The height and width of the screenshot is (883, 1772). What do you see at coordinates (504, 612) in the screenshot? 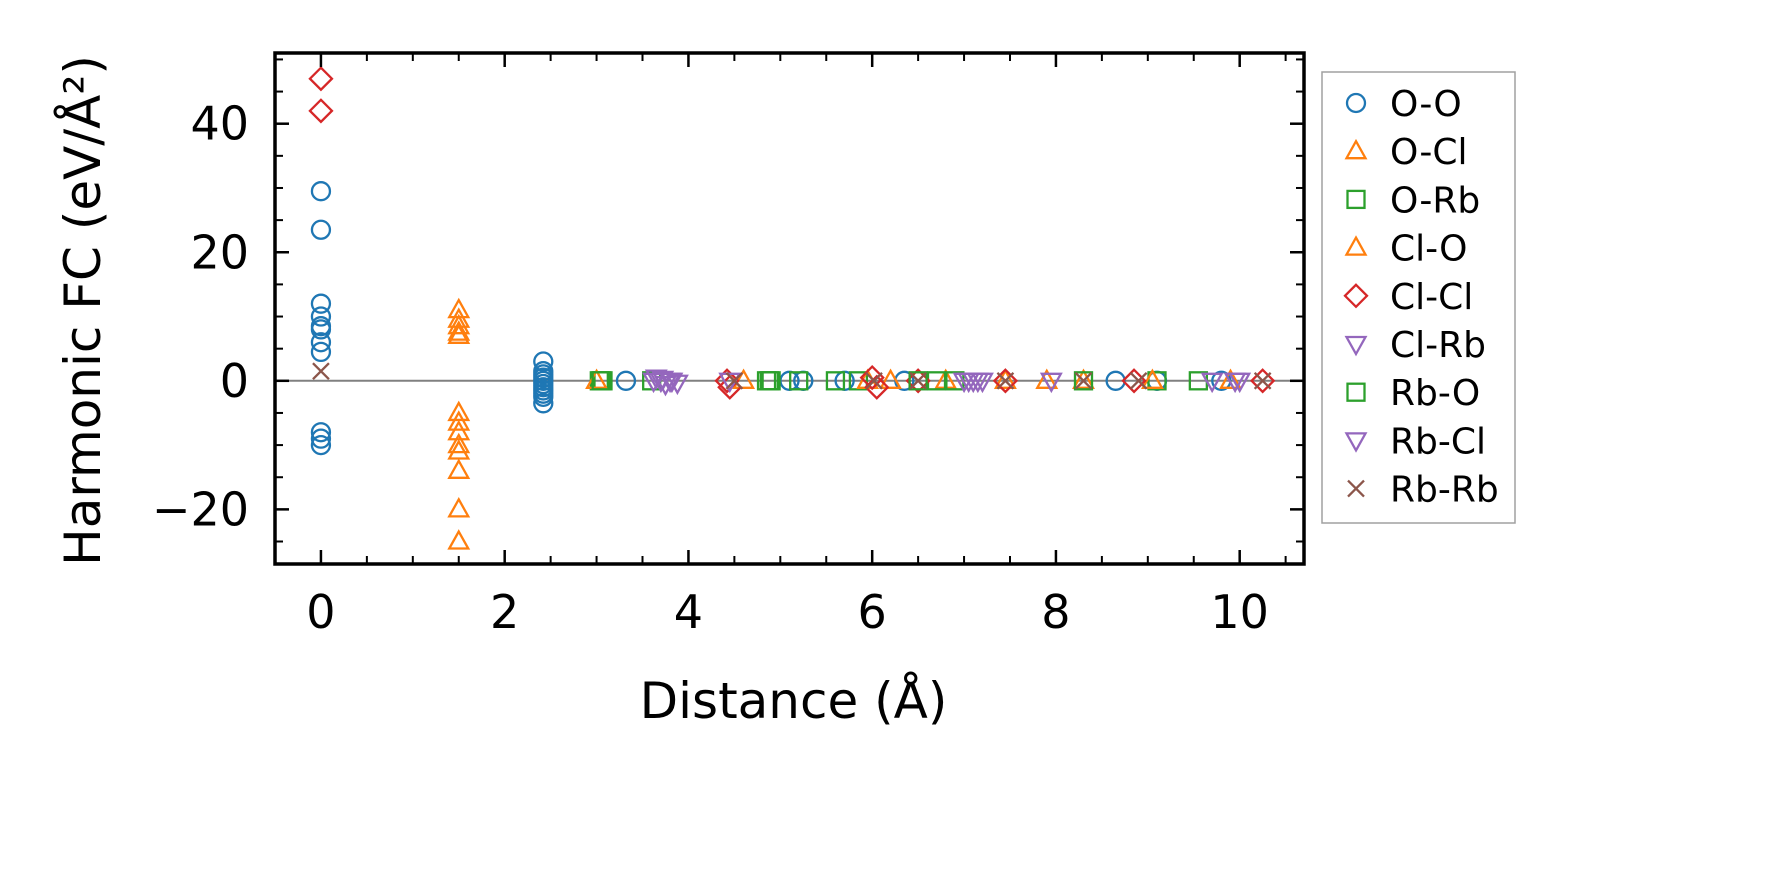
I see `x-tick-label: 2` at bounding box center [504, 612].